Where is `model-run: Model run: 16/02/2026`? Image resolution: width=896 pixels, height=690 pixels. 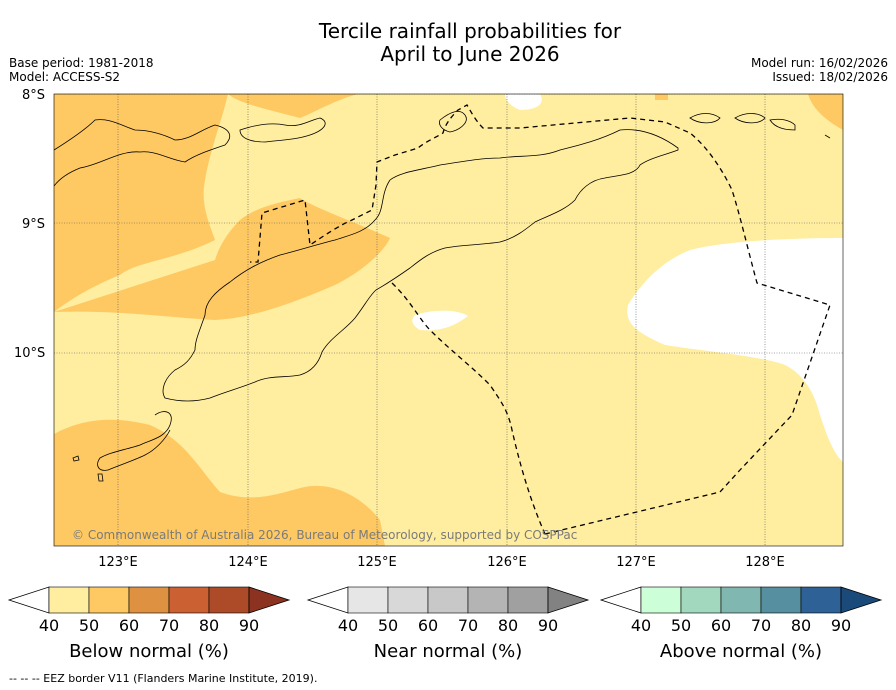 model-run: Model run: 16/02/2026 is located at coordinates (819, 63).